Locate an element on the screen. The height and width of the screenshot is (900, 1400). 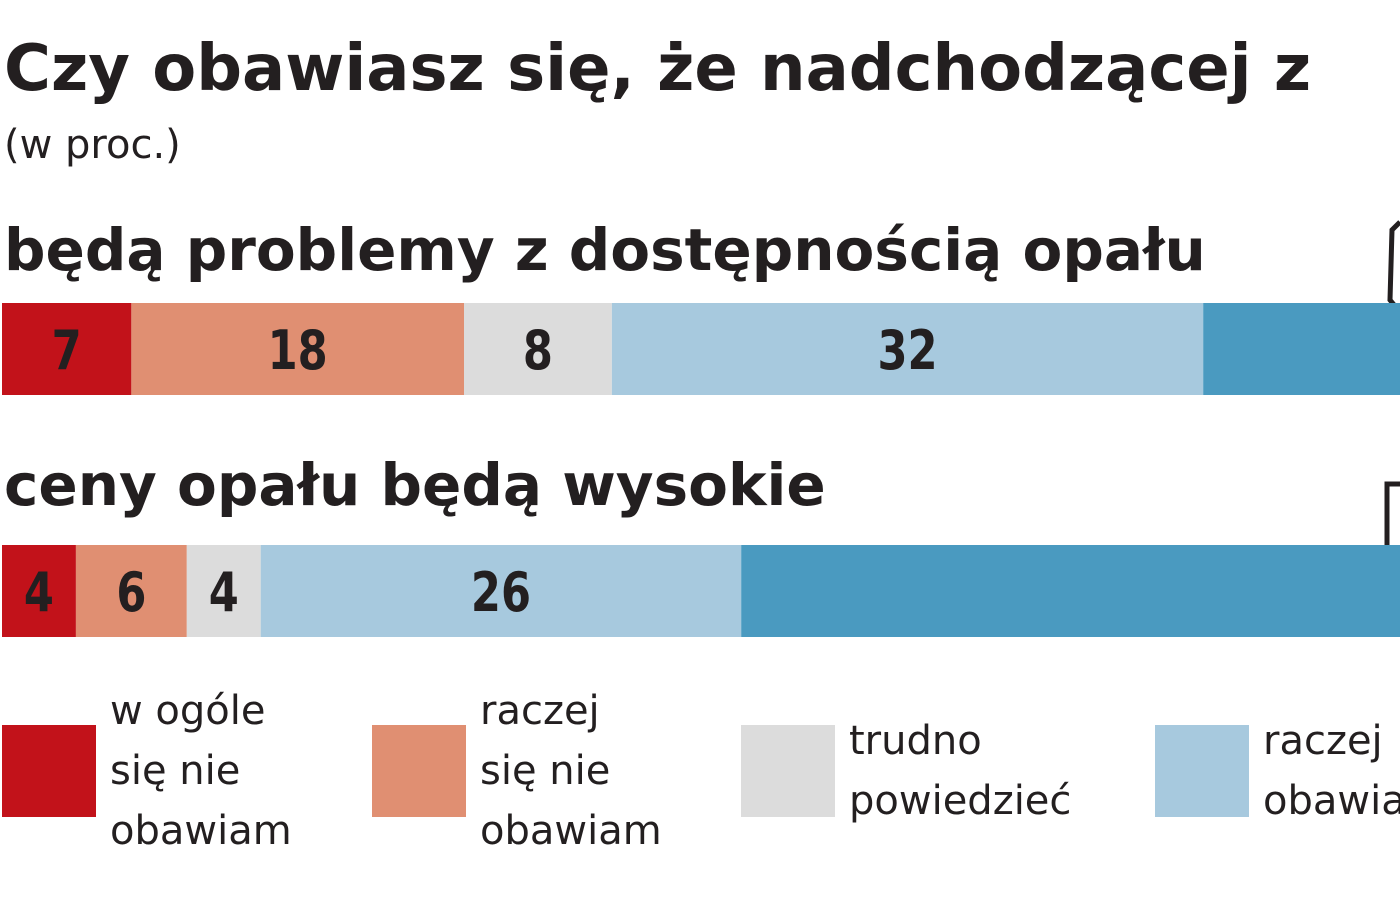
category-label: będą problemy z dostępnością opału is located at coordinates (605, 250).